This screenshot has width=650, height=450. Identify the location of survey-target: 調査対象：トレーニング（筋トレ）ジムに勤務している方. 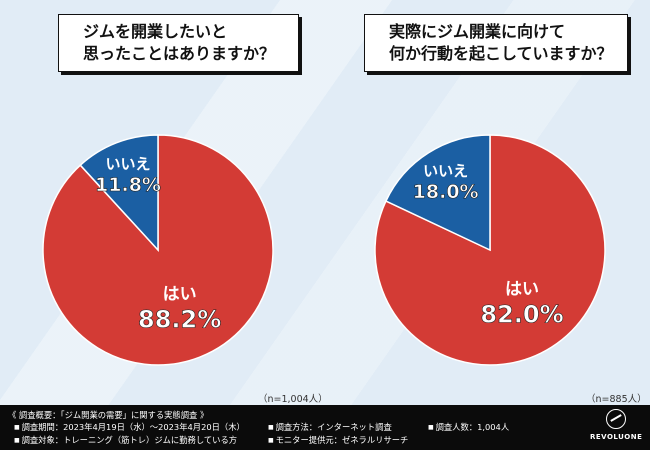
(125, 440).